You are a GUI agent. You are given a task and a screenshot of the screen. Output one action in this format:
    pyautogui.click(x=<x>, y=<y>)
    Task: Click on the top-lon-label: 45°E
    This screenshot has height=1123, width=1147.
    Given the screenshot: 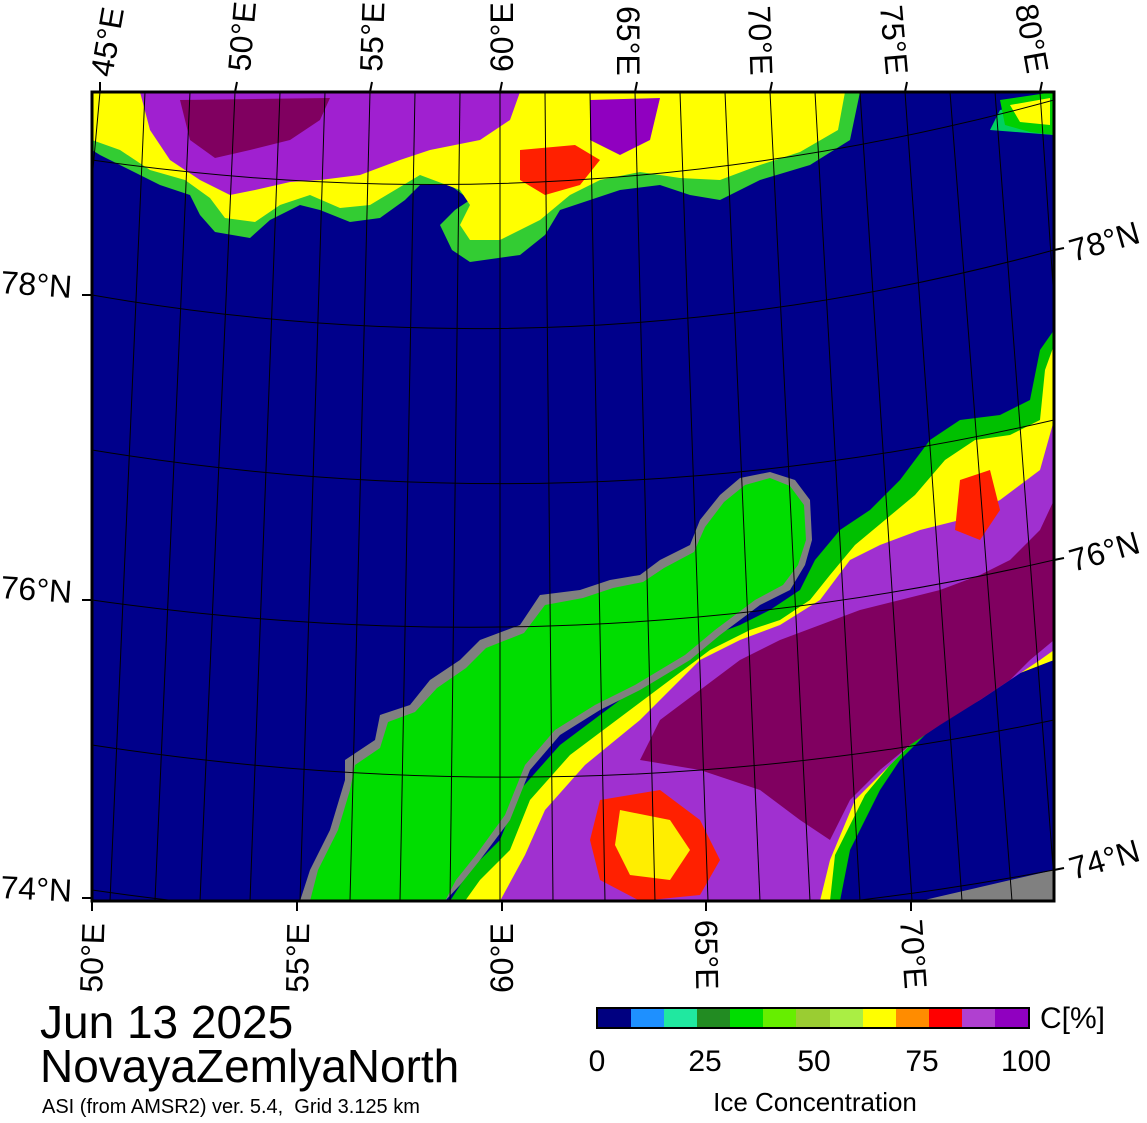 What is the action you would take?
    pyautogui.click(x=107, y=41)
    